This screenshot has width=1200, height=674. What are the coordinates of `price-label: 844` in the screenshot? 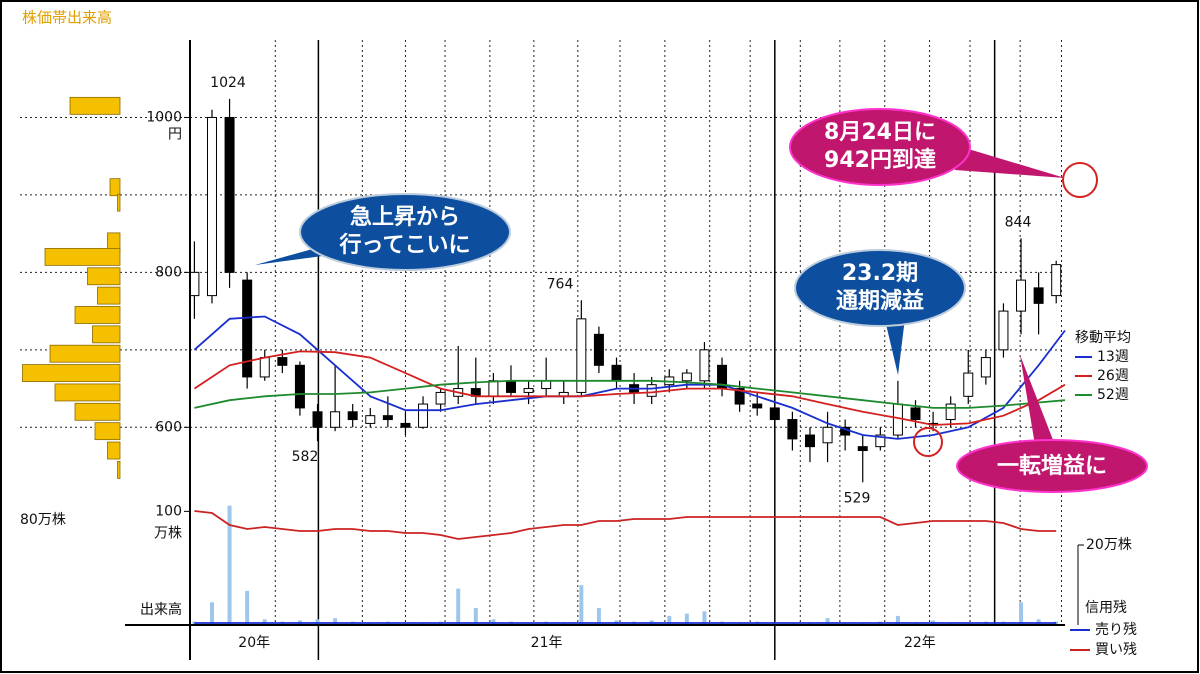 It's located at (1018, 222).